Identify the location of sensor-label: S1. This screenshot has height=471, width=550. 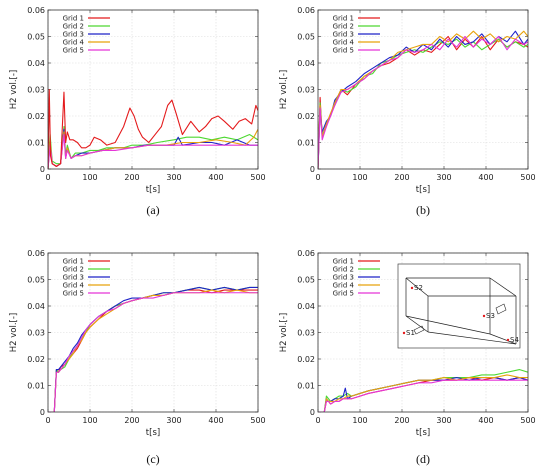
(410, 333).